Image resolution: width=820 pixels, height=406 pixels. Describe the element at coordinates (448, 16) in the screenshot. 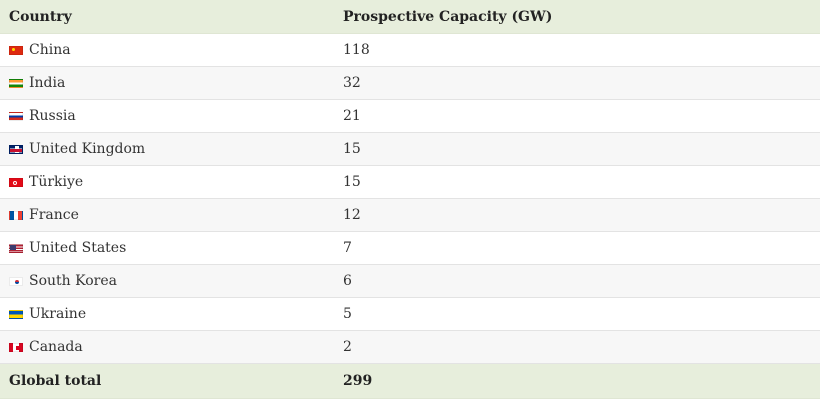

I see `header-capacity: Prospective Capacity (GW)` at that location.